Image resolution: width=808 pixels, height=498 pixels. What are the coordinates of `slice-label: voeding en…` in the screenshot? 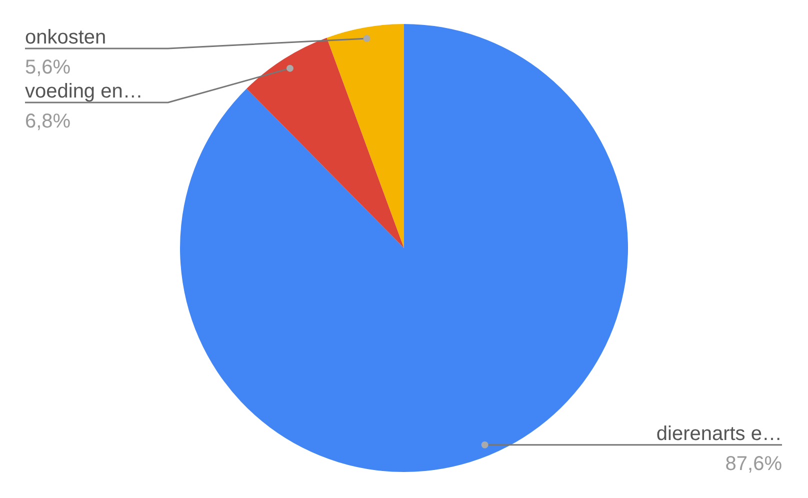 It's located at (84, 91).